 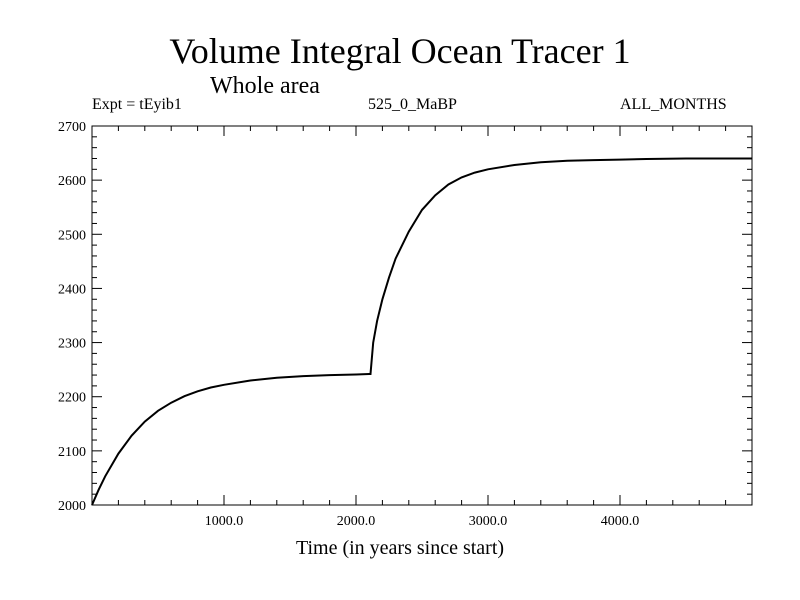 What do you see at coordinates (72, 398) in the screenshot?
I see `y-tick-label: 2200` at bounding box center [72, 398].